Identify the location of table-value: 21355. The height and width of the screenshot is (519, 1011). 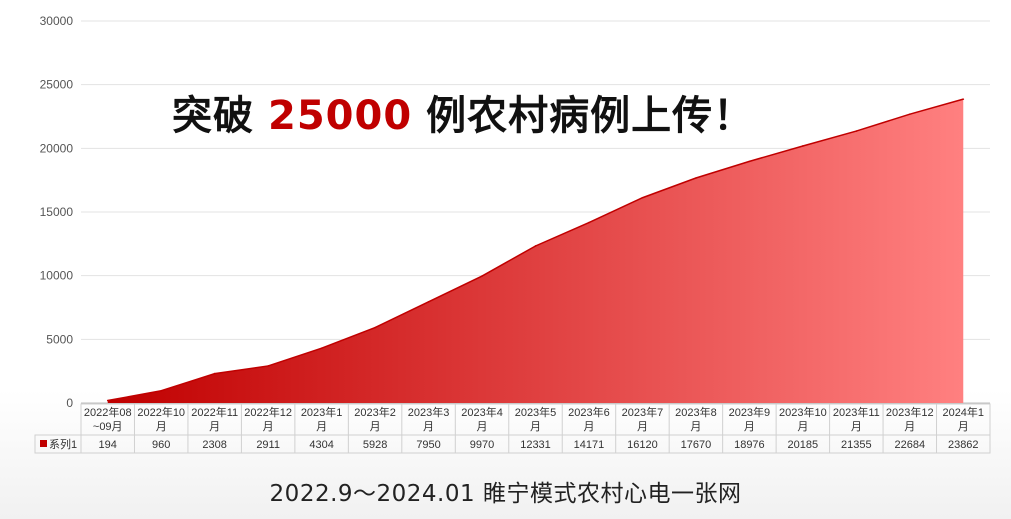
(856, 445).